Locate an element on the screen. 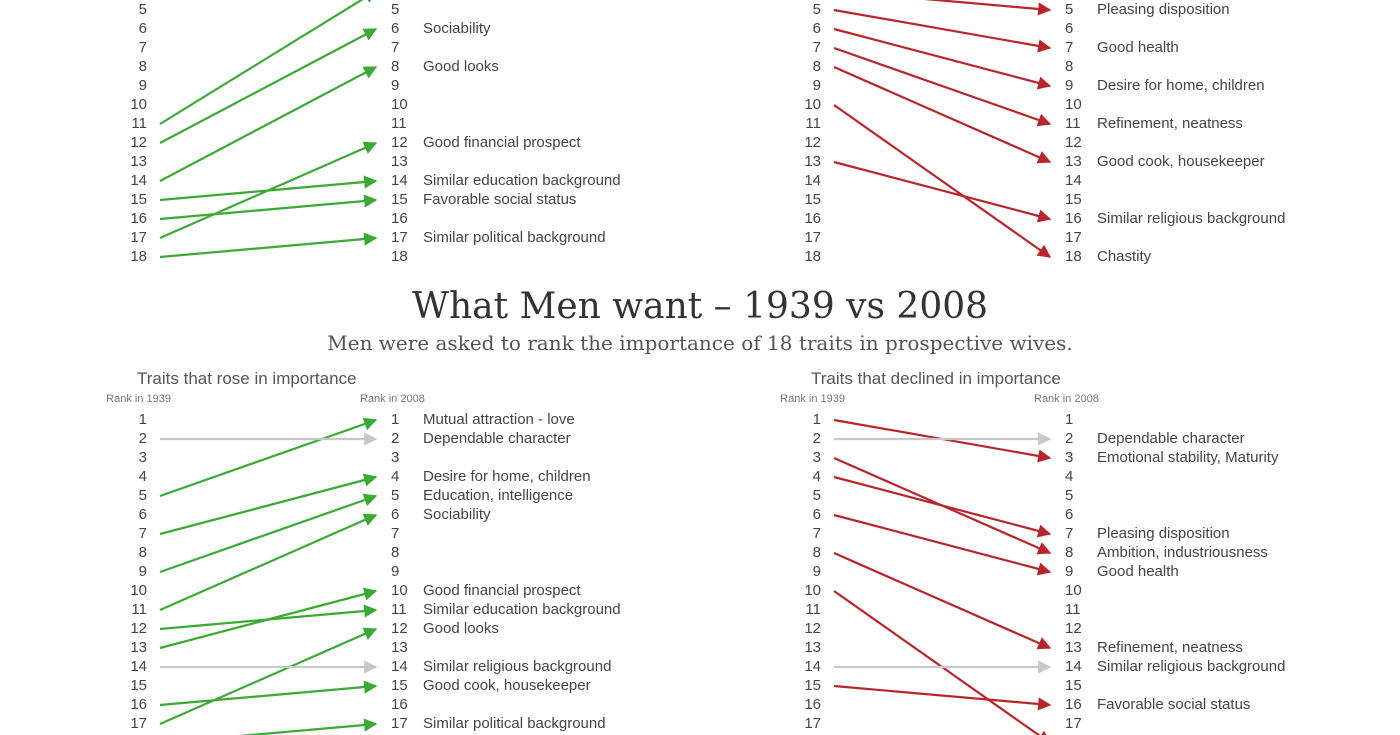  trait-label: Chastity is located at coordinates (1124, 256).